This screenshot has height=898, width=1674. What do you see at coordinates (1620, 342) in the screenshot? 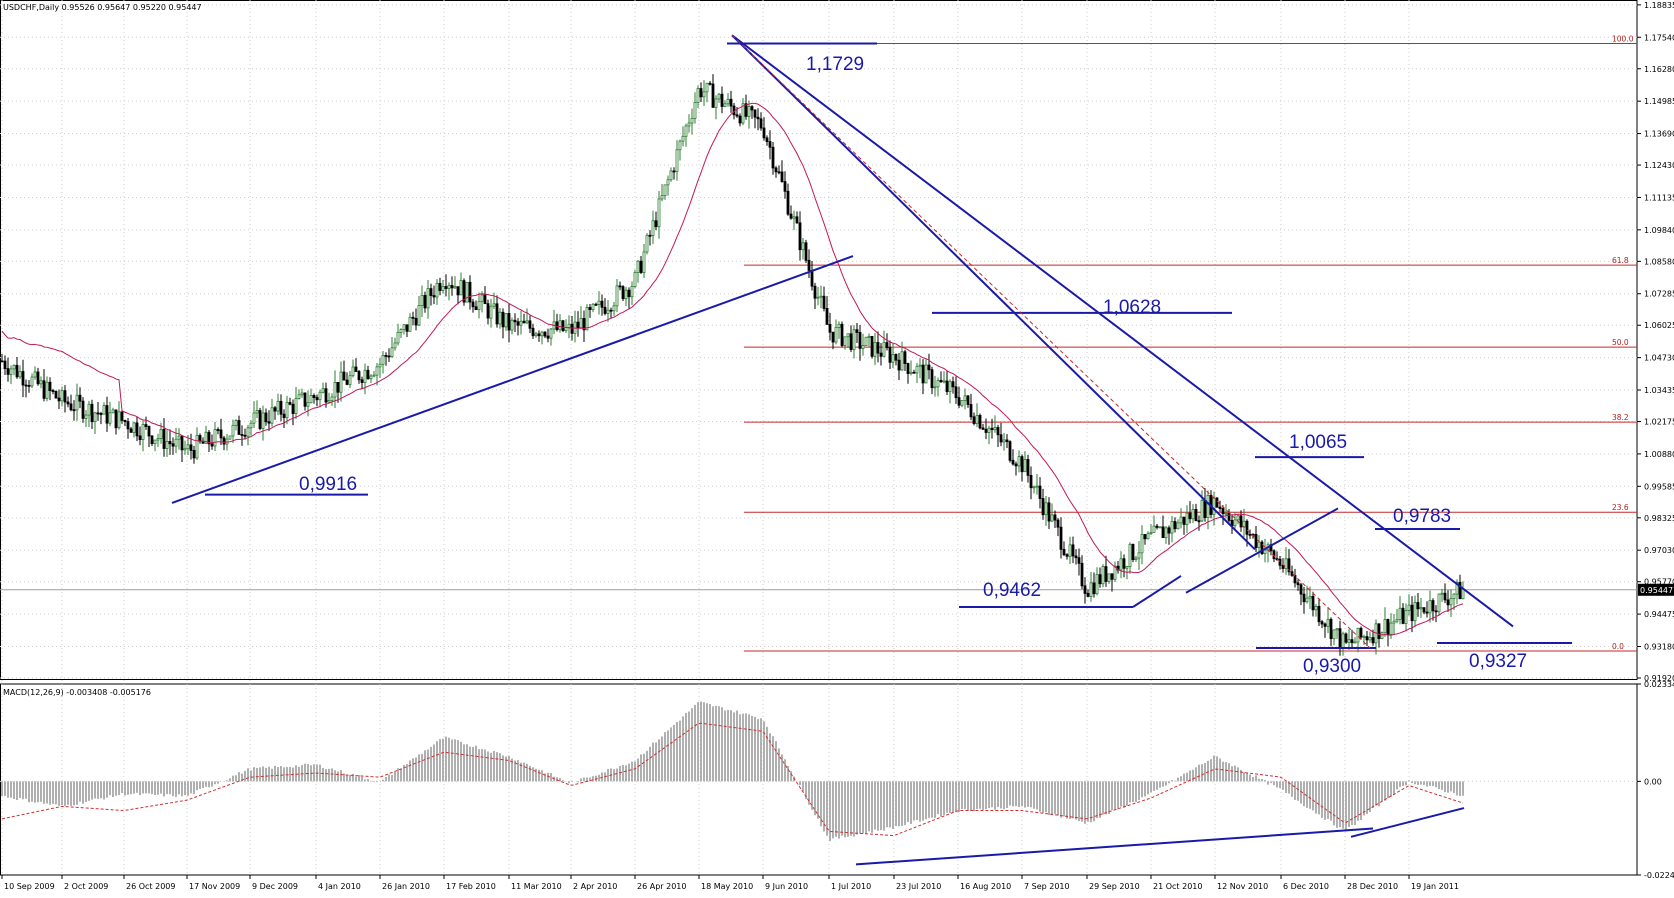
I see `fib-label-50-0: 50.0` at bounding box center [1620, 342].